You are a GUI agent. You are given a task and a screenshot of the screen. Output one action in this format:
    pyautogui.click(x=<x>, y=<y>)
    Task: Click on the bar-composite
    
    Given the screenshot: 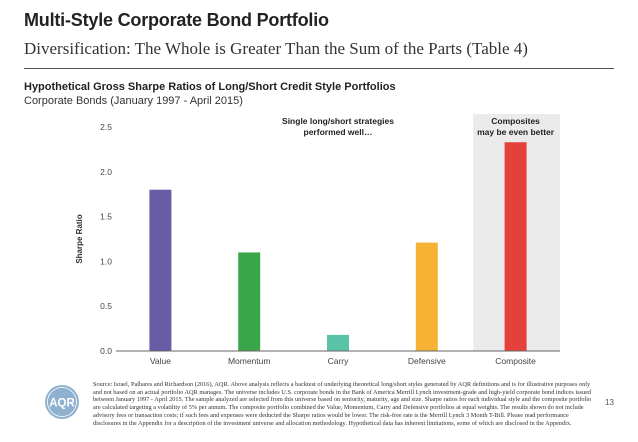 What is the action you would take?
    pyautogui.click(x=515, y=246)
    